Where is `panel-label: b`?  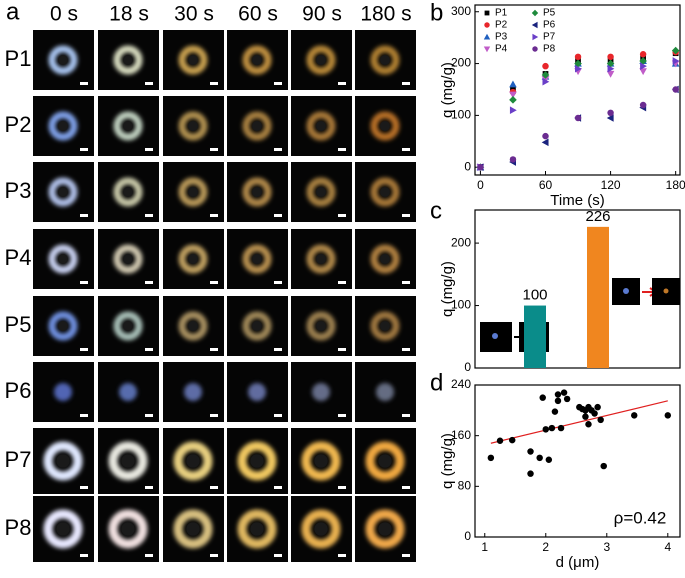
panel-label: b is located at coordinates (436, 13).